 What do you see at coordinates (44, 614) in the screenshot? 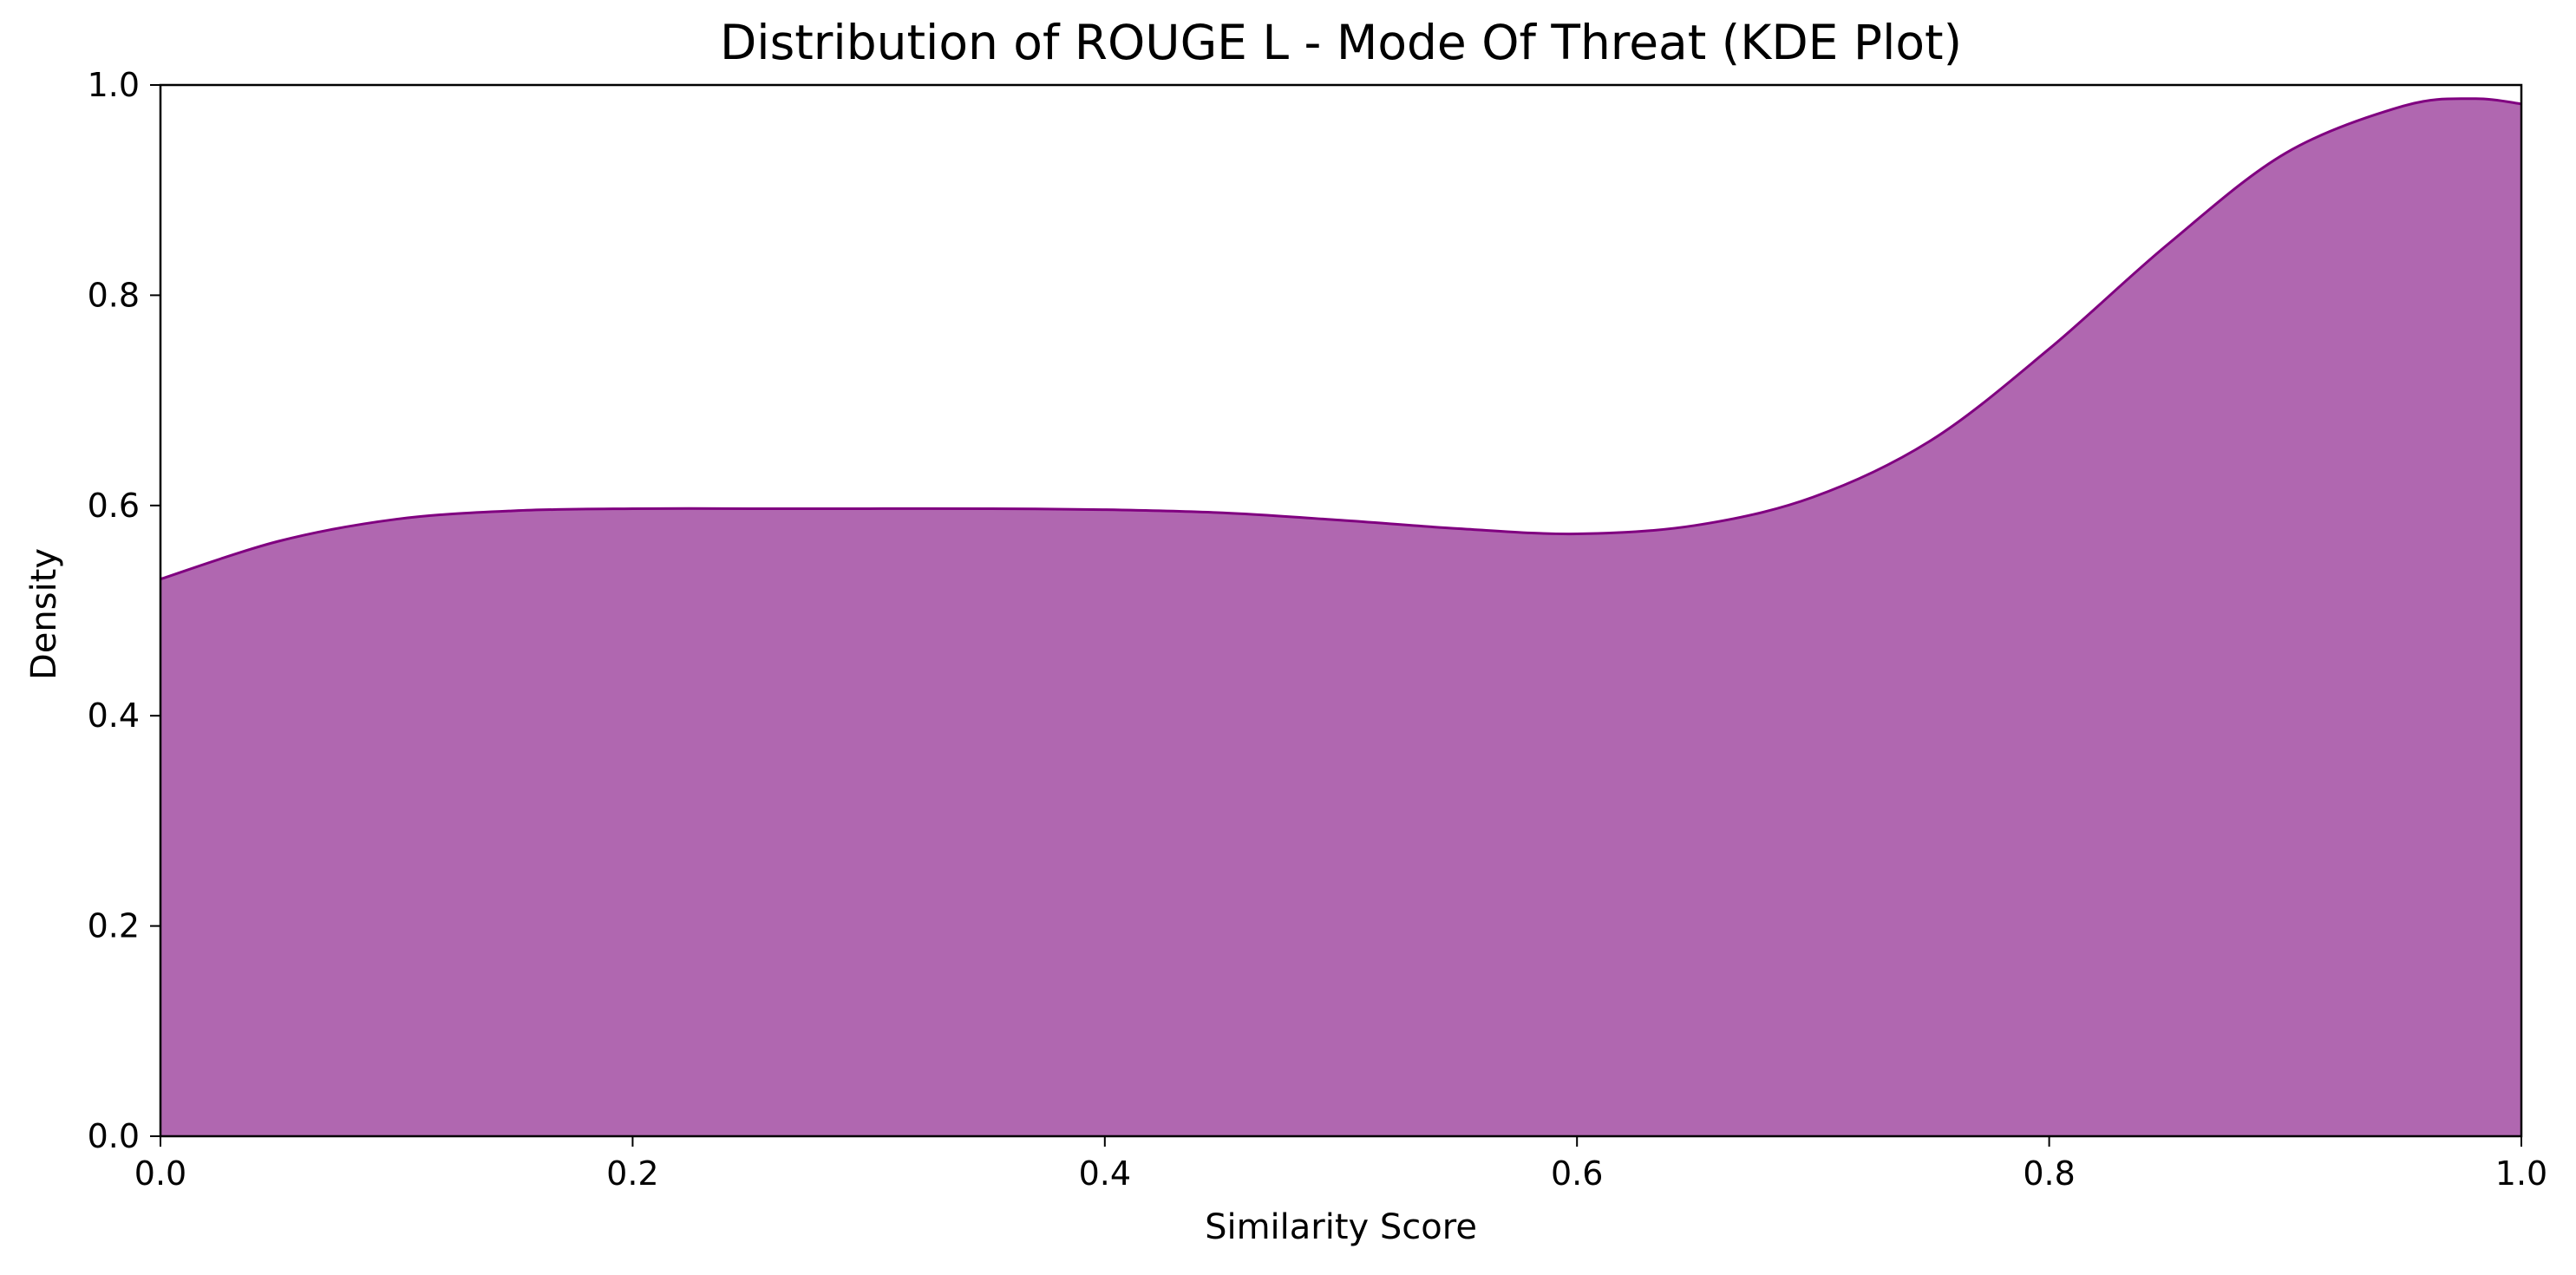
I see `y-axis-label: Density` at bounding box center [44, 614].